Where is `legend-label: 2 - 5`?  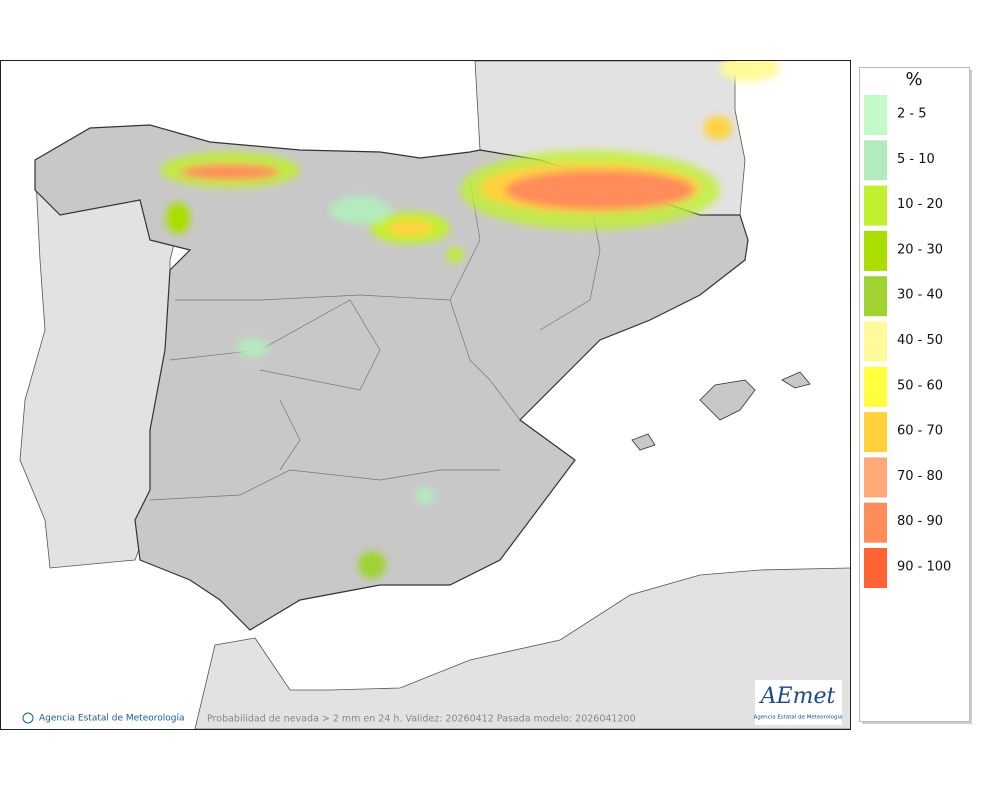 legend-label: 2 - 5 is located at coordinates (912, 114).